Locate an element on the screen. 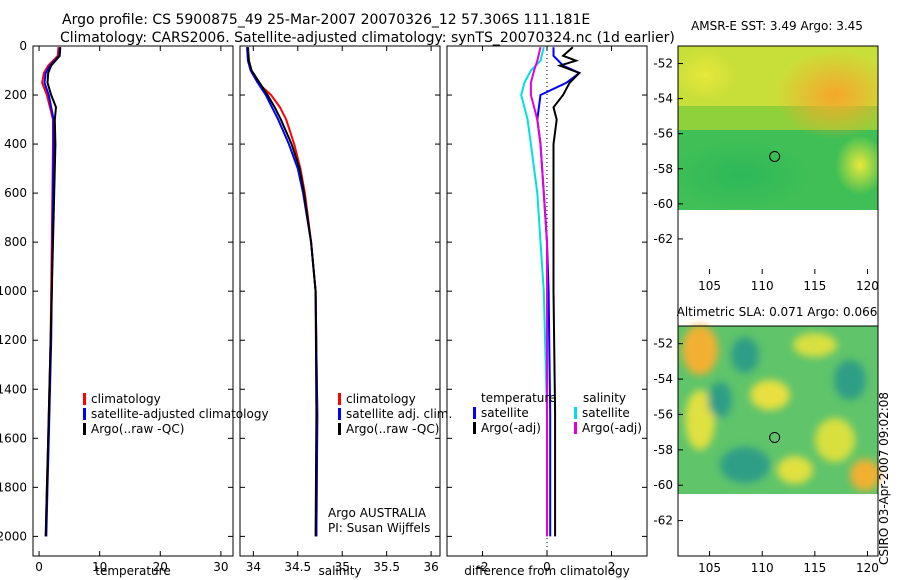 This screenshot has width=900, height=580. temperature-ytick-label: 2000 is located at coordinates (13, 536).